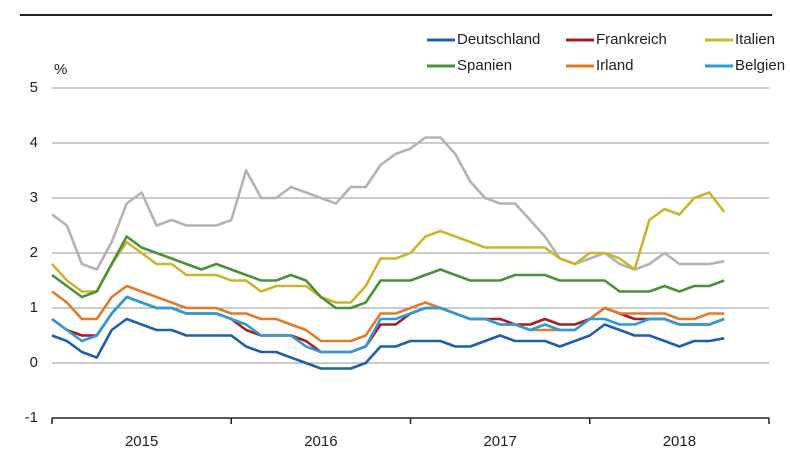  I want to click on x-tick-label: 2017, so click(499, 441).